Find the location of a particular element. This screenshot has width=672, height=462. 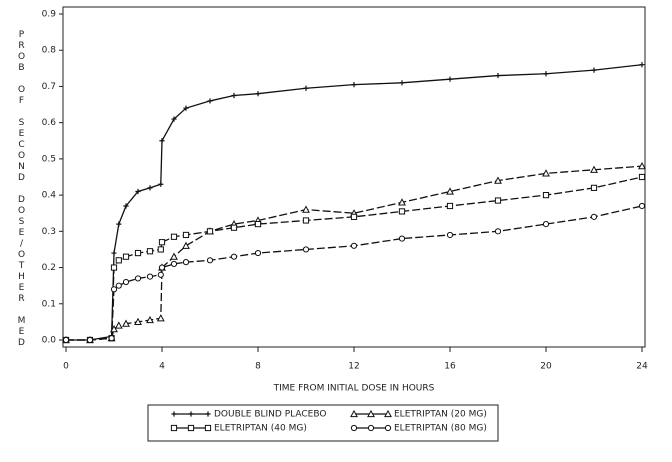

x-tick-label: 20 is located at coordinates (546, 367).